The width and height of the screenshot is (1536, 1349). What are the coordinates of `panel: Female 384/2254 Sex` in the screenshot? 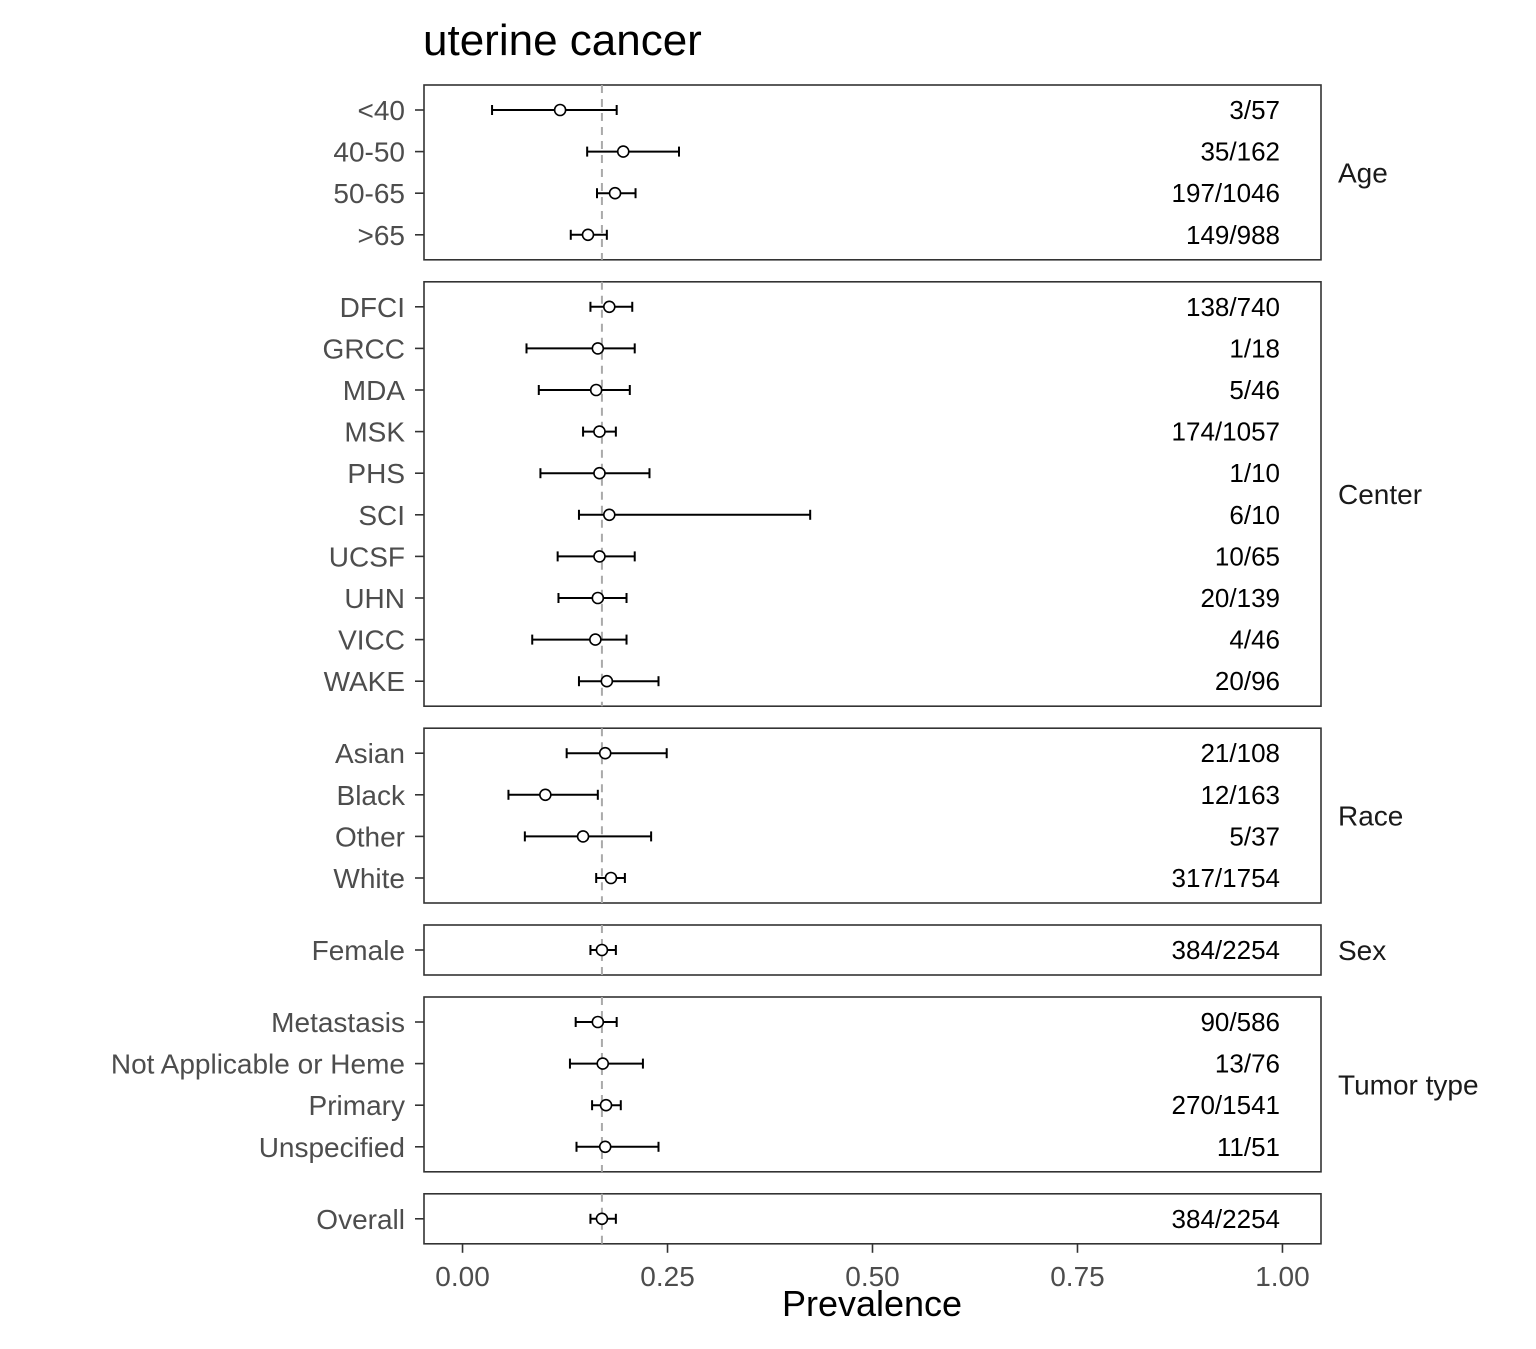 It's located at (849, 950).